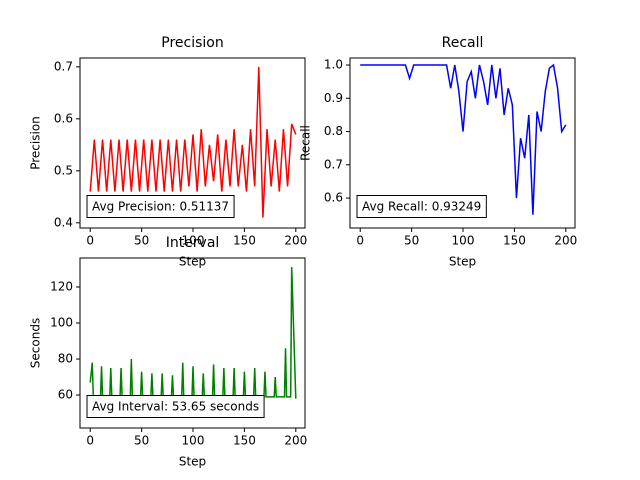 This screenshot has height=480, width=640. Describe the element at coordinates (333, 98) in the screenshot. I see `y-tick-label: 0.9` at that location.